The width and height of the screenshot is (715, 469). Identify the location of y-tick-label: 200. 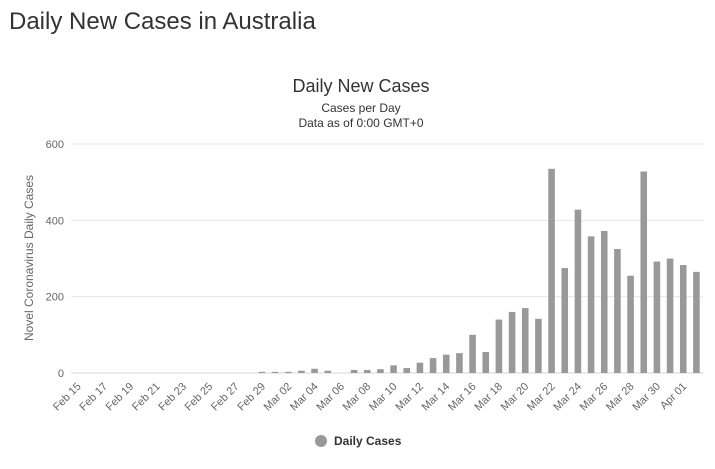
(55, 298).